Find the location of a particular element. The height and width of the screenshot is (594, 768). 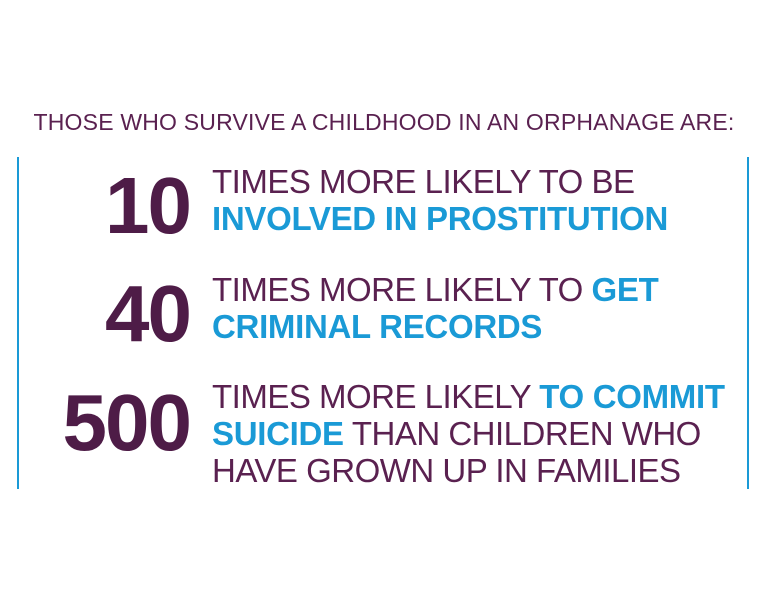

stat-text-highlight: INVOLVED IN PROSTITUTION is located at coordinates (440, 218).